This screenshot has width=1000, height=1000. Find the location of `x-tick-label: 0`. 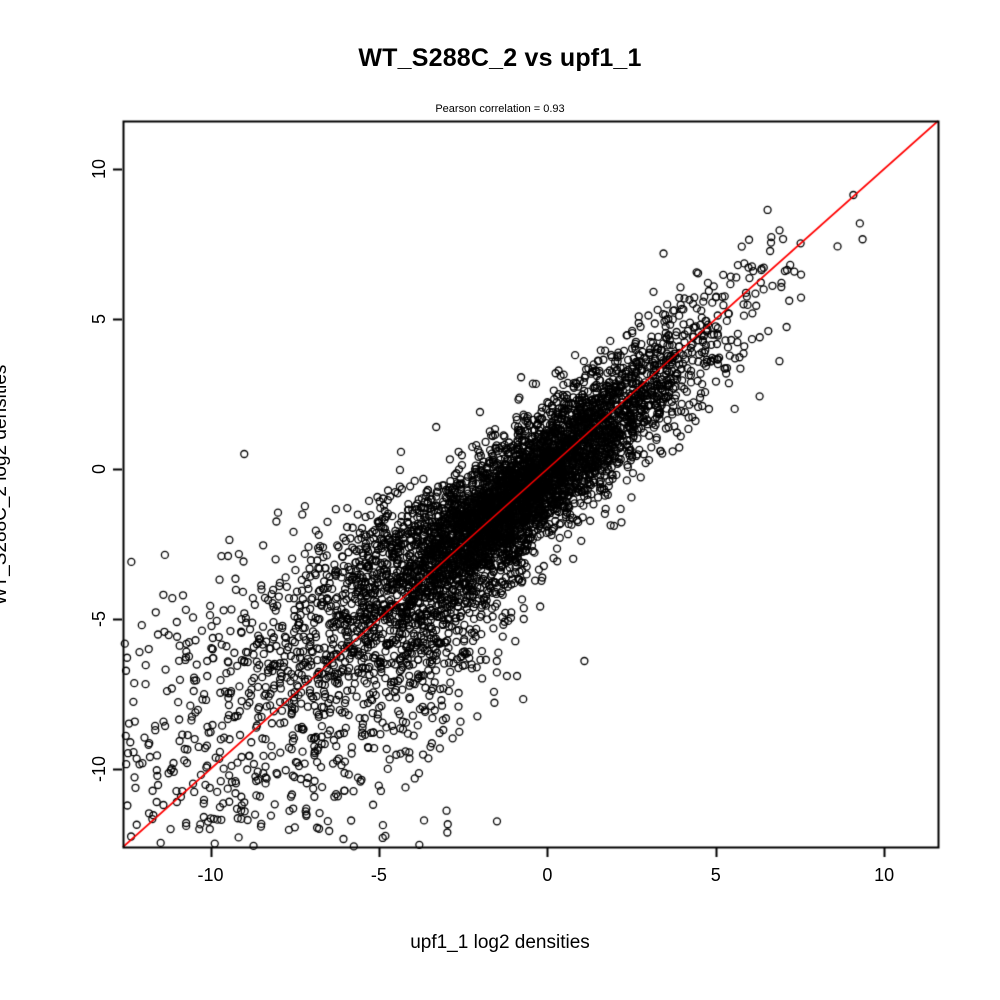

x-tick-label: 0 is located at coordinates (547, 875).